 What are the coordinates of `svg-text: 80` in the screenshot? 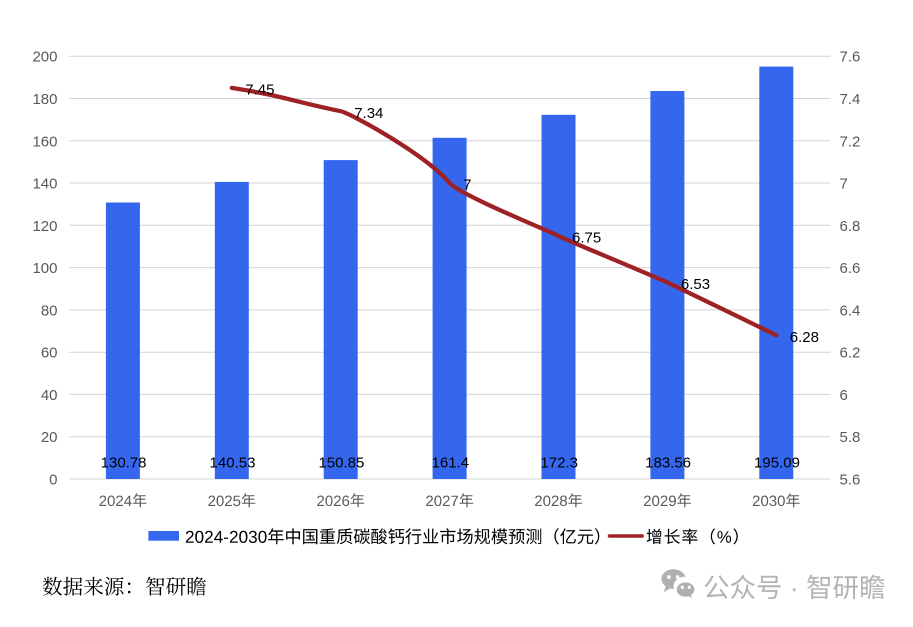 It's located at (49, 310).